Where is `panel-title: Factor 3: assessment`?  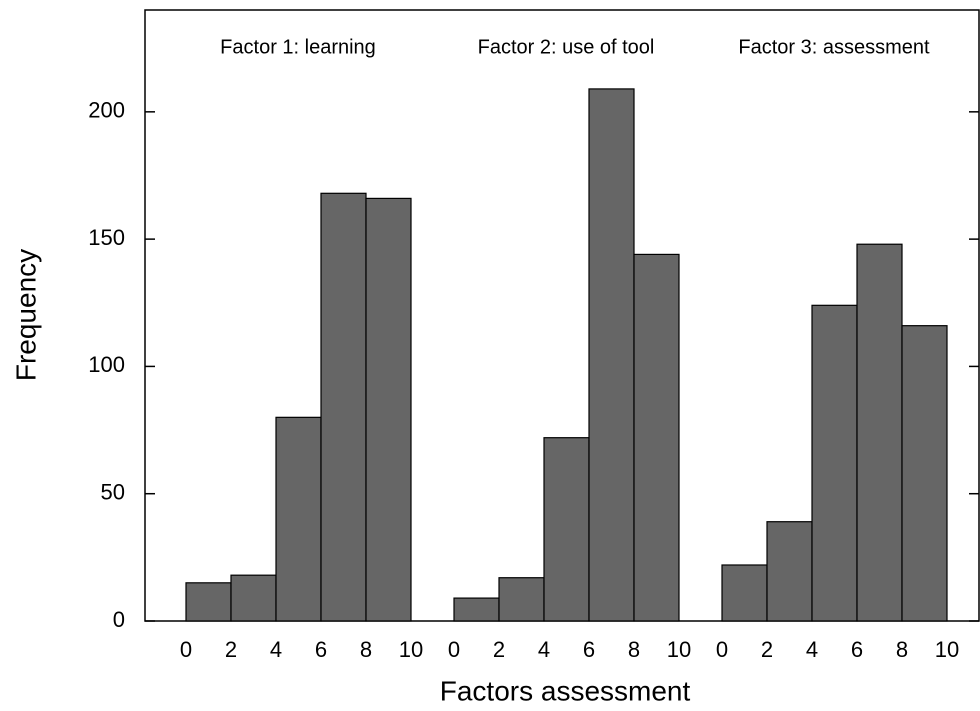 panel-title: Factor 3: assessment is located at coordinates (834, 47).